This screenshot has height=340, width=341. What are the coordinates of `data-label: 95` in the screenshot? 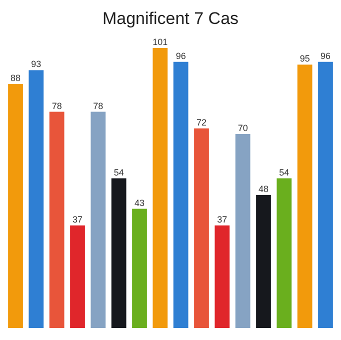 It's located at (305, 59).